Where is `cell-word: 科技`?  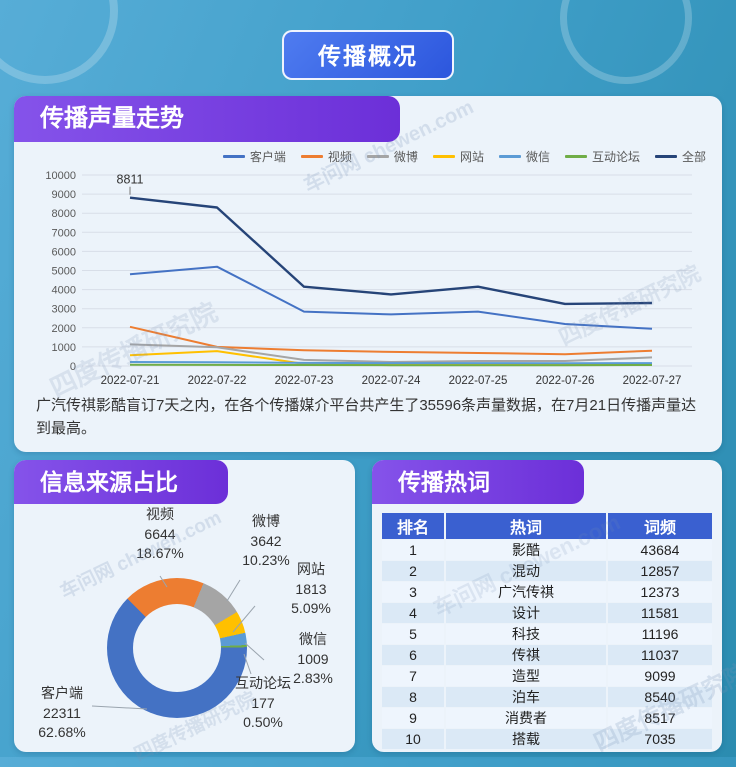 cell-word: 科技 is located at coordinates (526, 634).